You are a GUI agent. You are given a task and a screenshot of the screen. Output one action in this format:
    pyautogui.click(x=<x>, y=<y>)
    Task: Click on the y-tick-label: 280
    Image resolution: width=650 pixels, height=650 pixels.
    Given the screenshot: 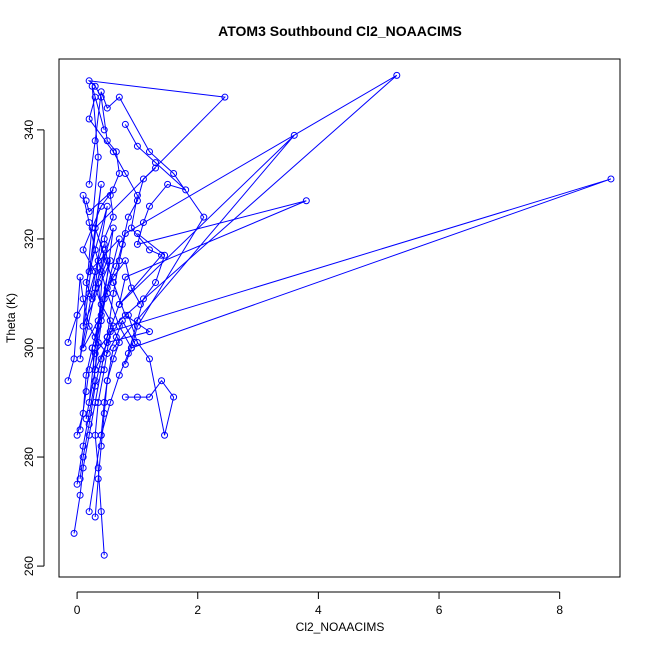 What is the action you would take?
    pyautogui.click(x=29, y=457)
    